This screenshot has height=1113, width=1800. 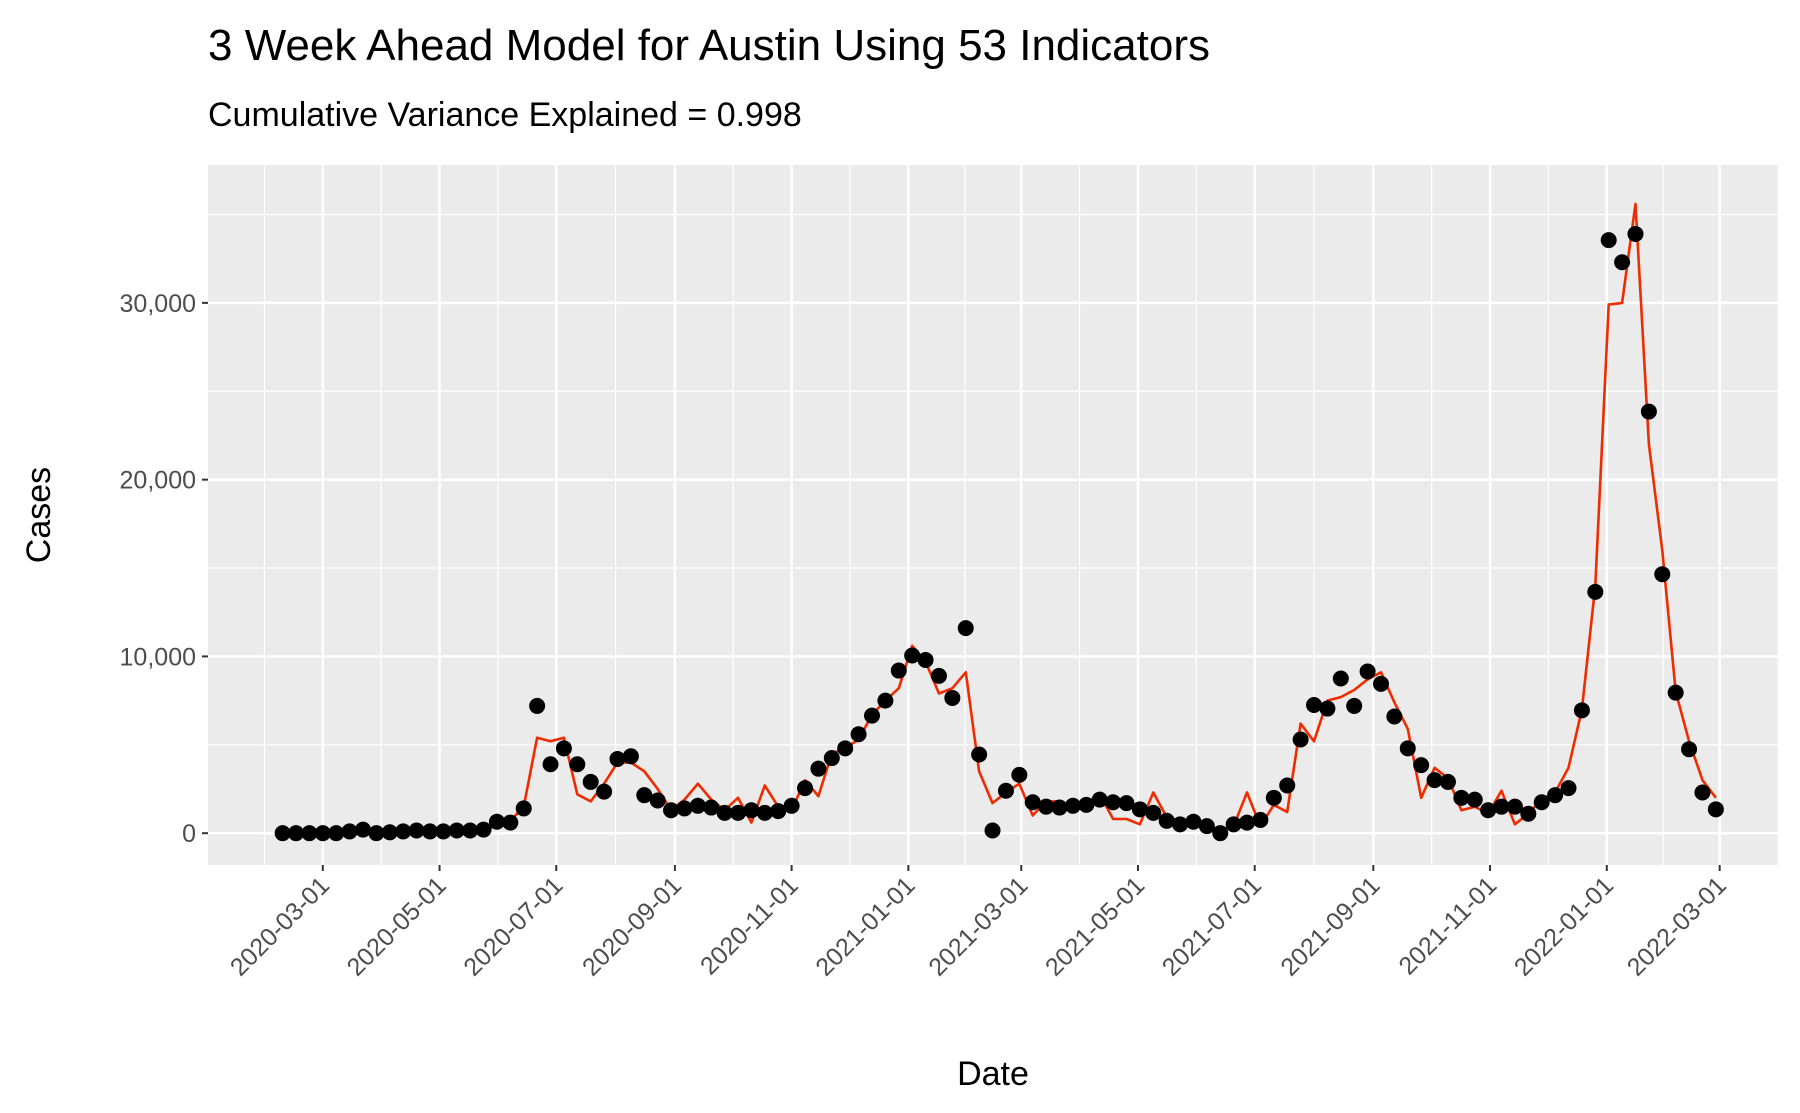 I want to click on x-tick-label: 2021-11-01, so click(x=1447, y=925).